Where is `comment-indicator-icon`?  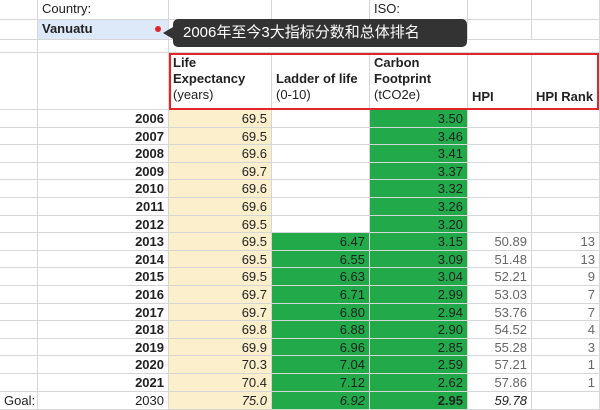 comment-indicator-icon is located at coordinates (158, 29).